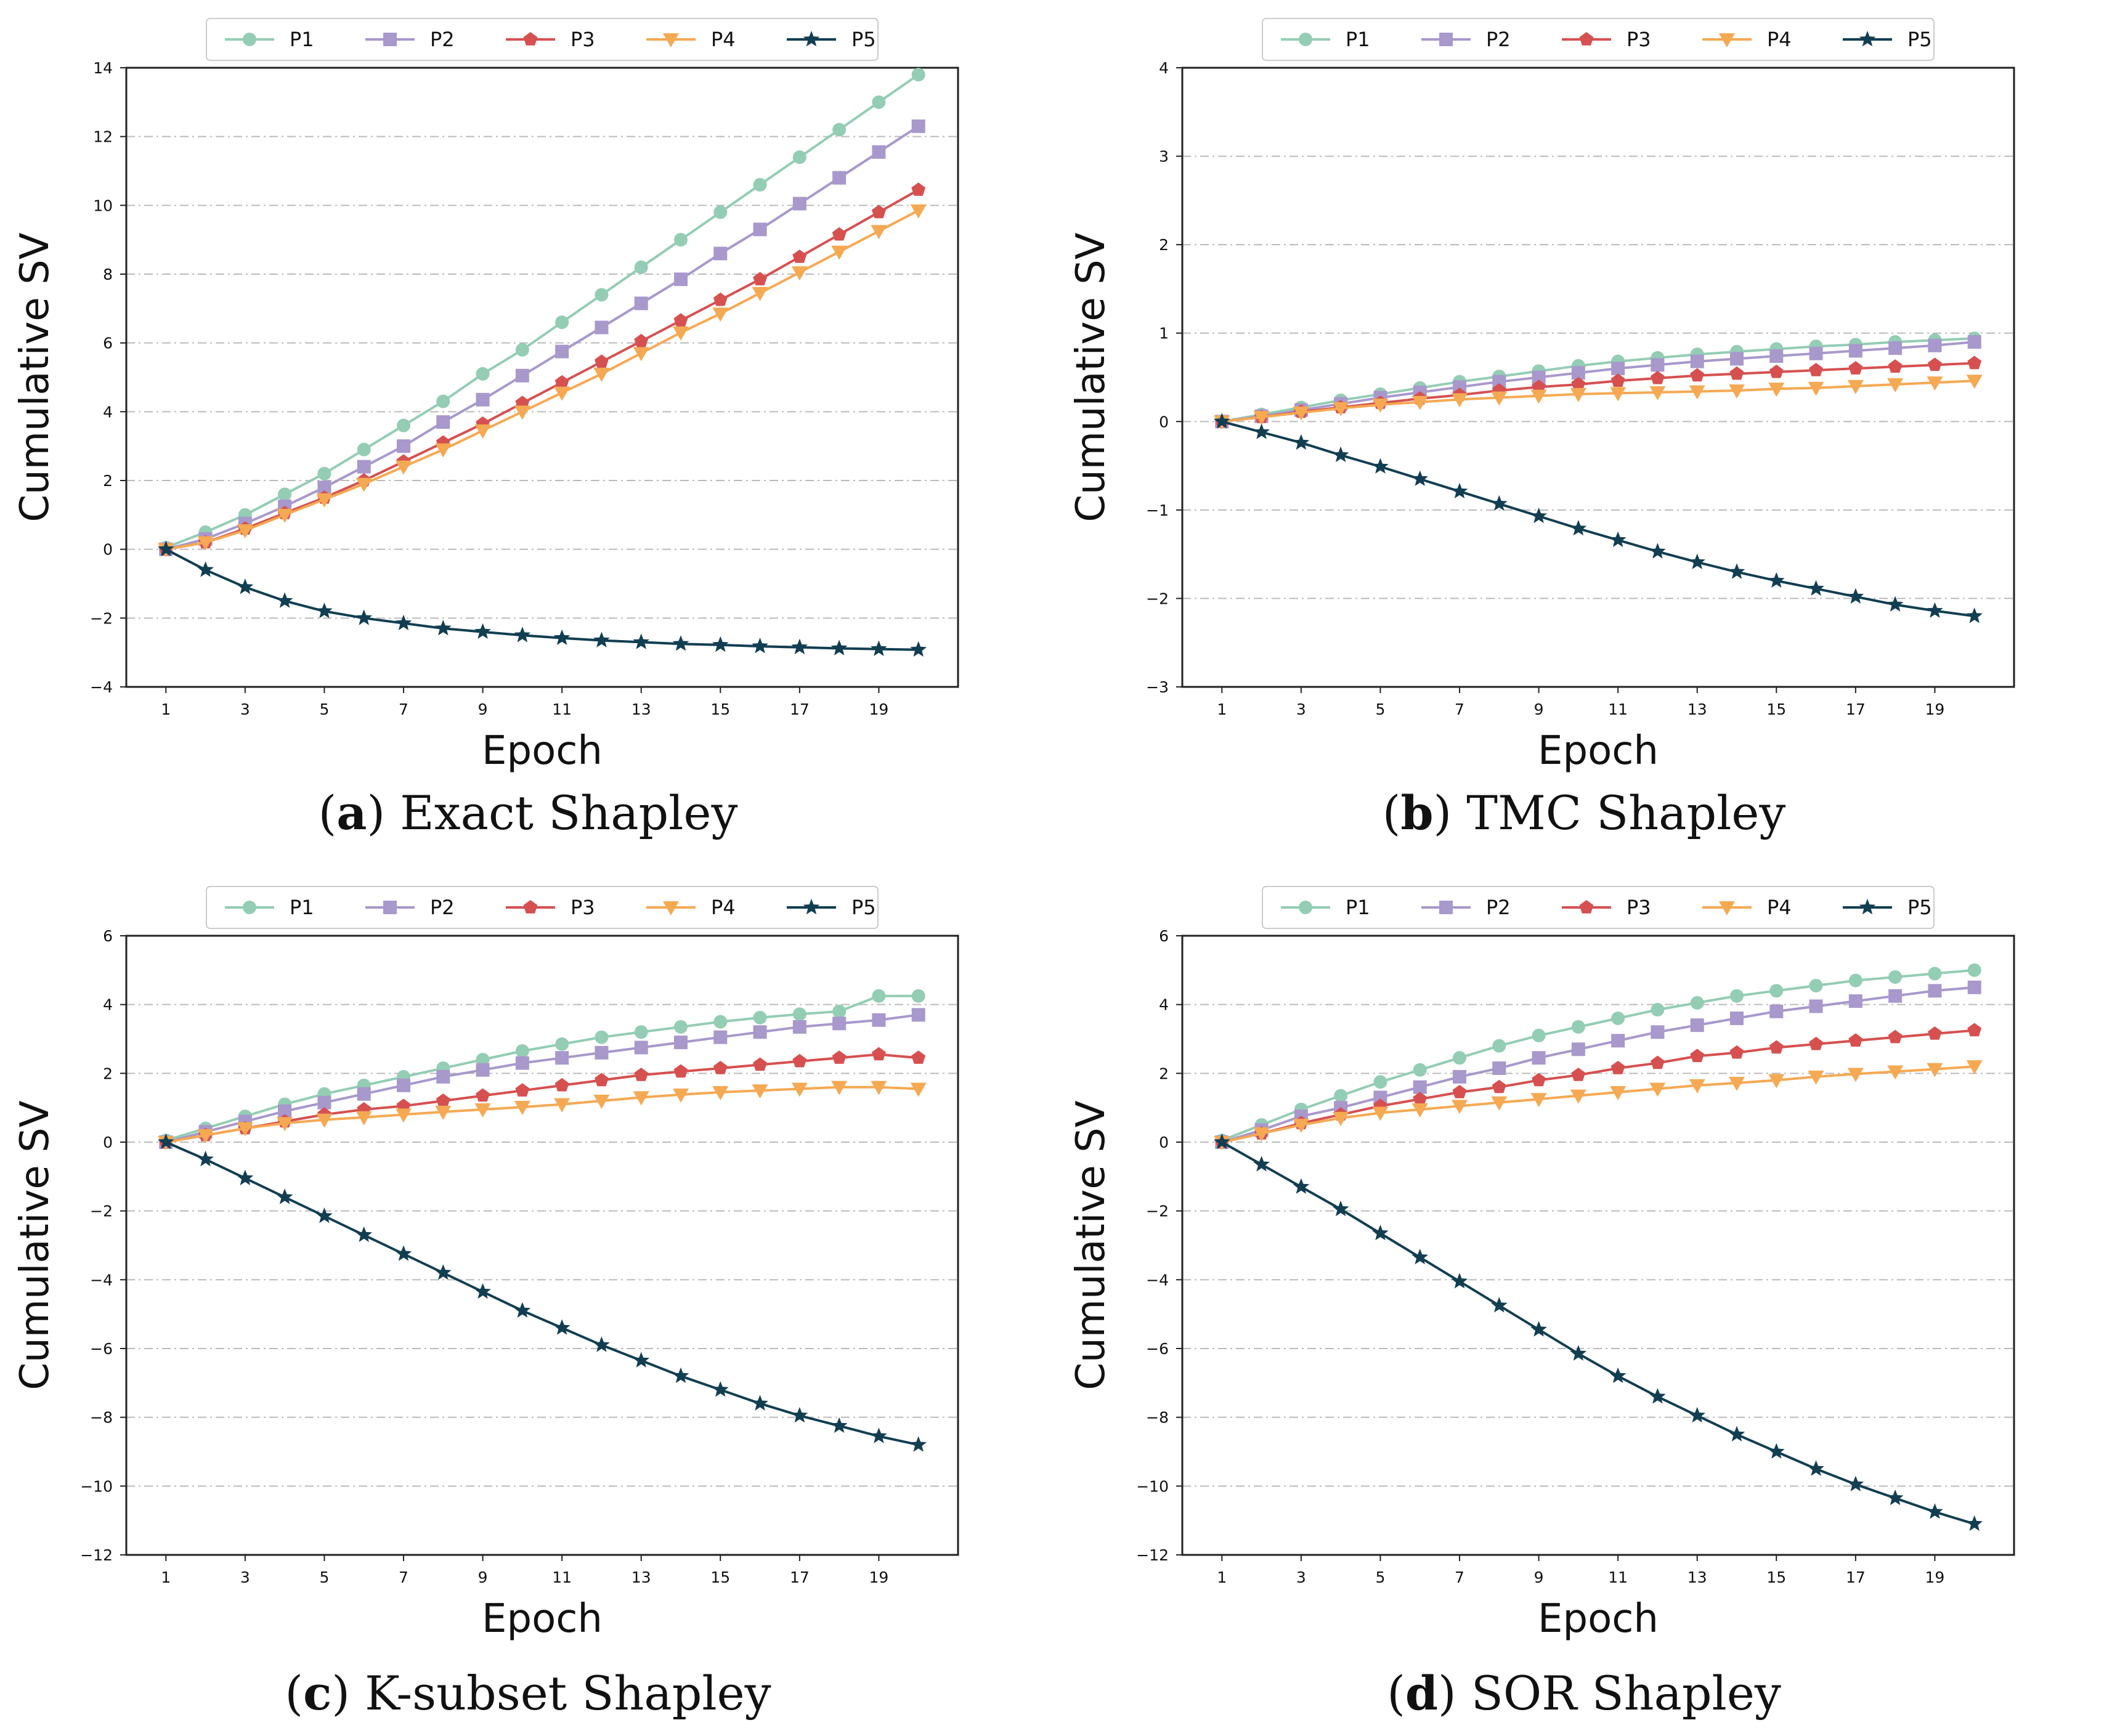 The height and width of the screenshot is (1736, 2112). What do you see at coordinates (1164, 334) in the screenshot?
I see `y-tick-label-b-1: 1` at bounding box center [1164, 334].